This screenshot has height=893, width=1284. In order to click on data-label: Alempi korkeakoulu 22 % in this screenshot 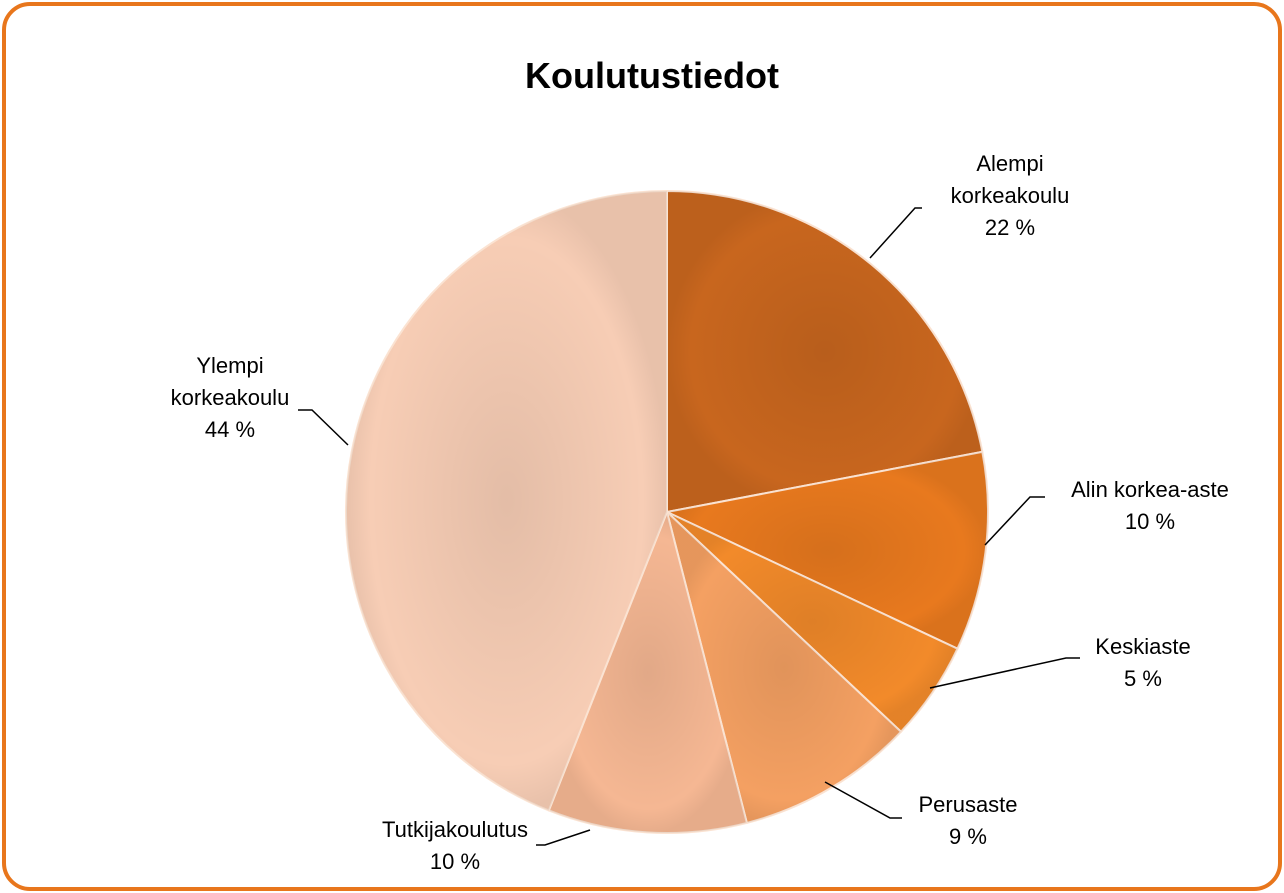, I will do `click(1010, 196)`.